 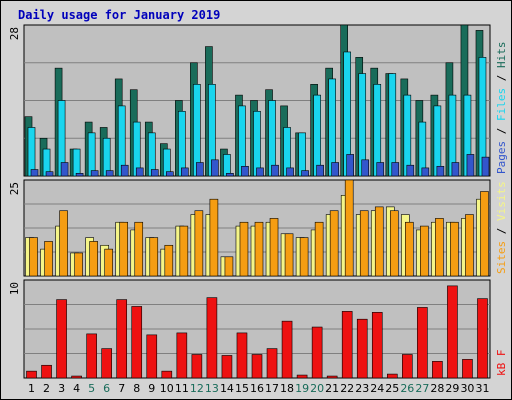 I want to click on x-tick-label-4: 4, so click(x=76, y=388).